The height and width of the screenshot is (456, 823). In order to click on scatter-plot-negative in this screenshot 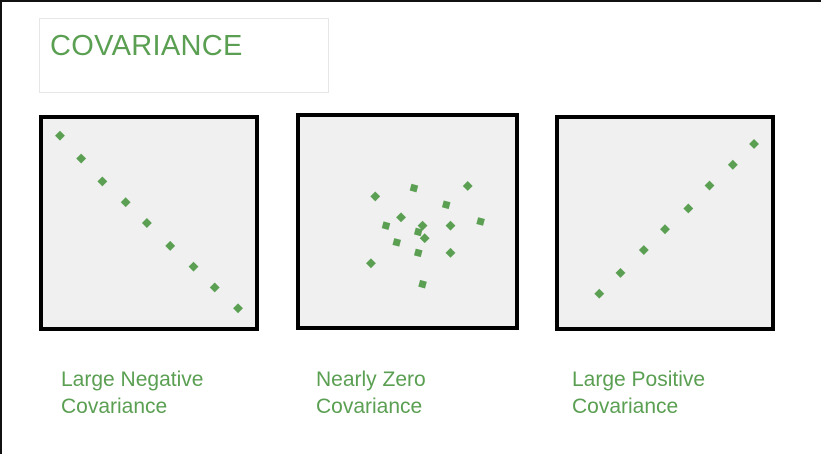, I will do `click(149, 222)`.